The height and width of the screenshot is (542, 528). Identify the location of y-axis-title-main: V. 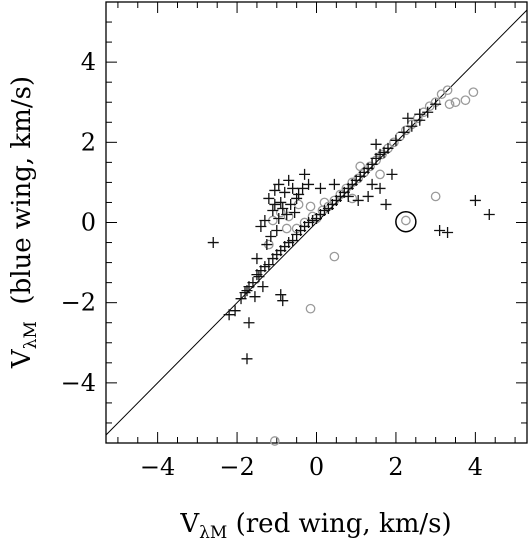
(22, 358).